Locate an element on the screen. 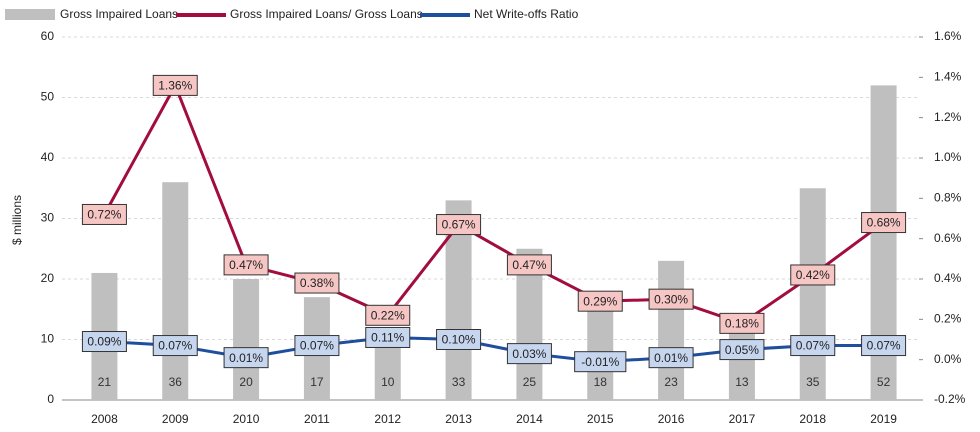  y2-tick-label: 1.4% is located at coordinates (948, 77).